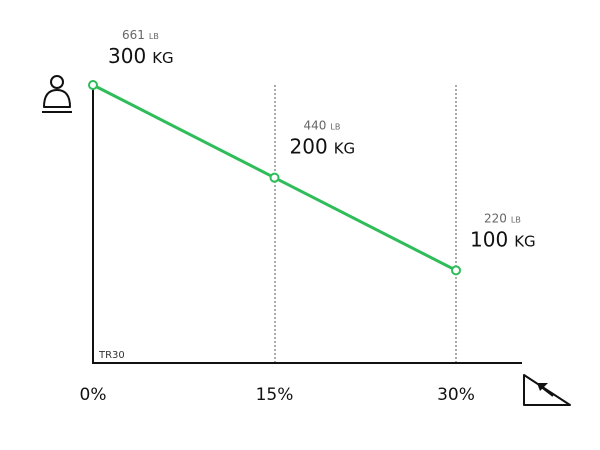  What do you see at coordinates (323, 147) in the screenshot?
I see `data-label-kg: 200 KG` at bounding box center [323, 147].